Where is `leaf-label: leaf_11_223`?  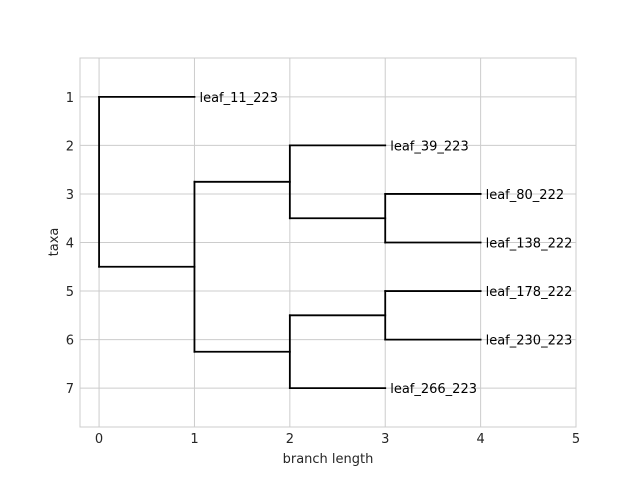
leaf-label: leaf_11_223 is located at coordinates (238, 98).